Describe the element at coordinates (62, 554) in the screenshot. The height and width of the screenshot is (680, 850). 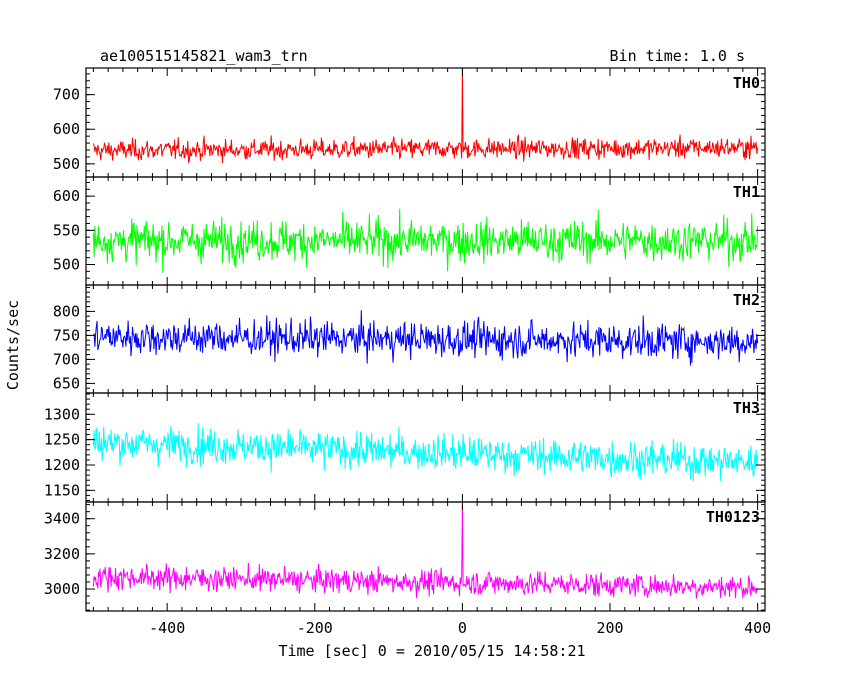
I see `y-tick-label: 3200` at that location.